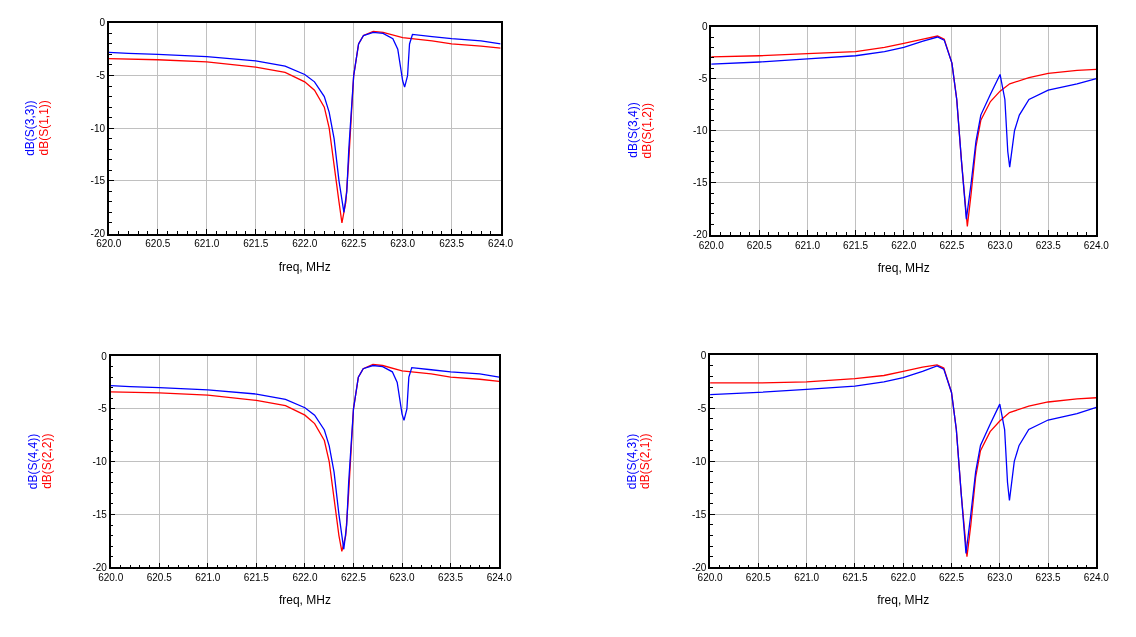 This screenshot has width=1136, height=637. What do you see at coordinates (44, 128) in the screenshot?
I see `text: dB(S(1,1))` at bounding box center [44, 128].